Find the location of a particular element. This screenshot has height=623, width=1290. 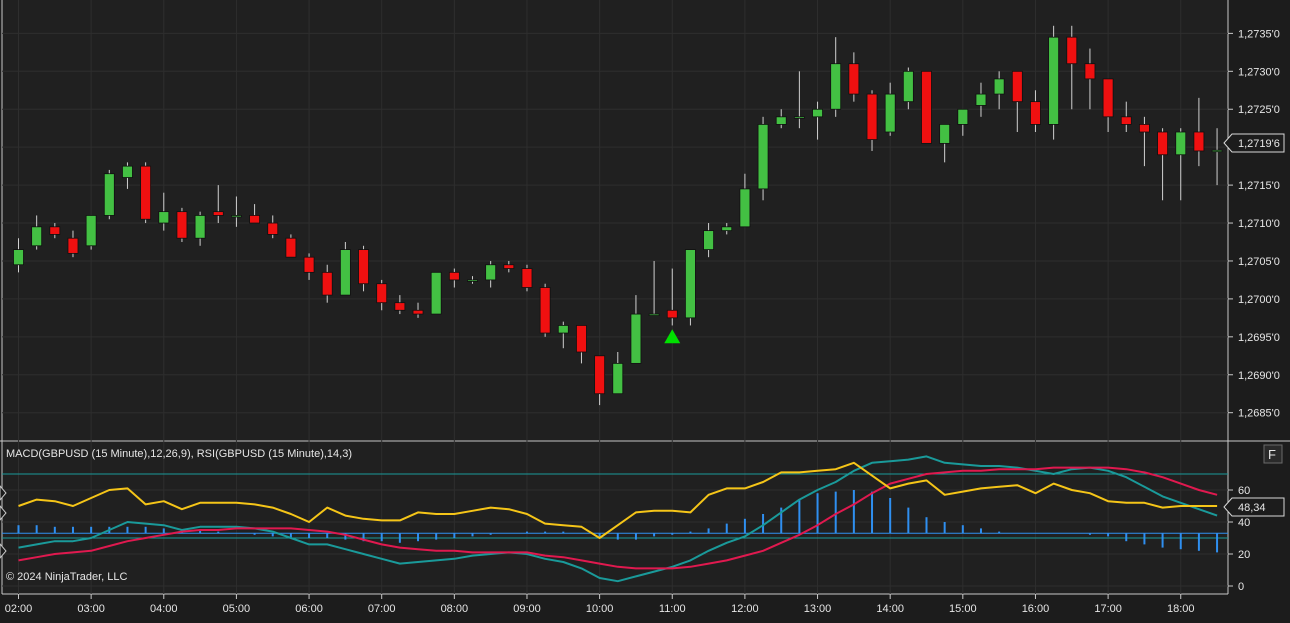

rsi-bands is located at coordinates (615, 506).